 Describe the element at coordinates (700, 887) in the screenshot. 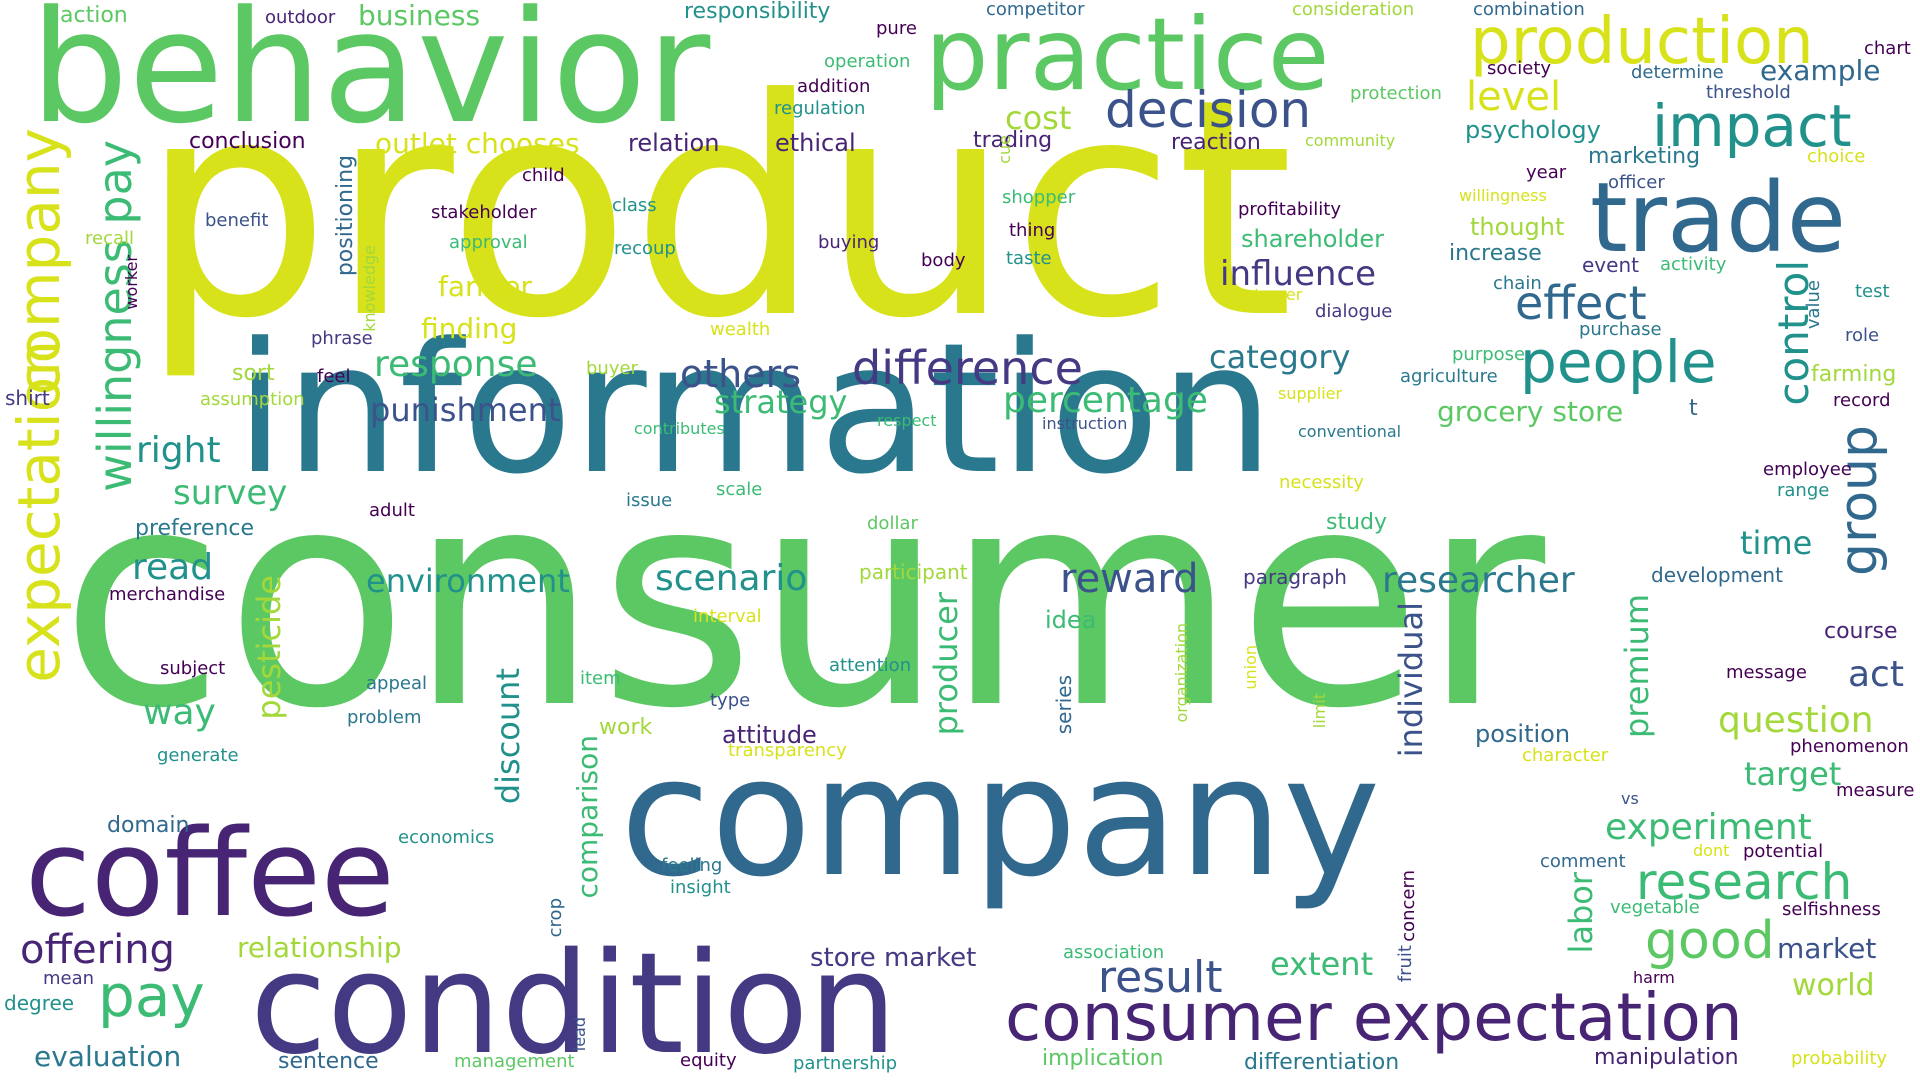

I see `cloud-word: insight` at that location.